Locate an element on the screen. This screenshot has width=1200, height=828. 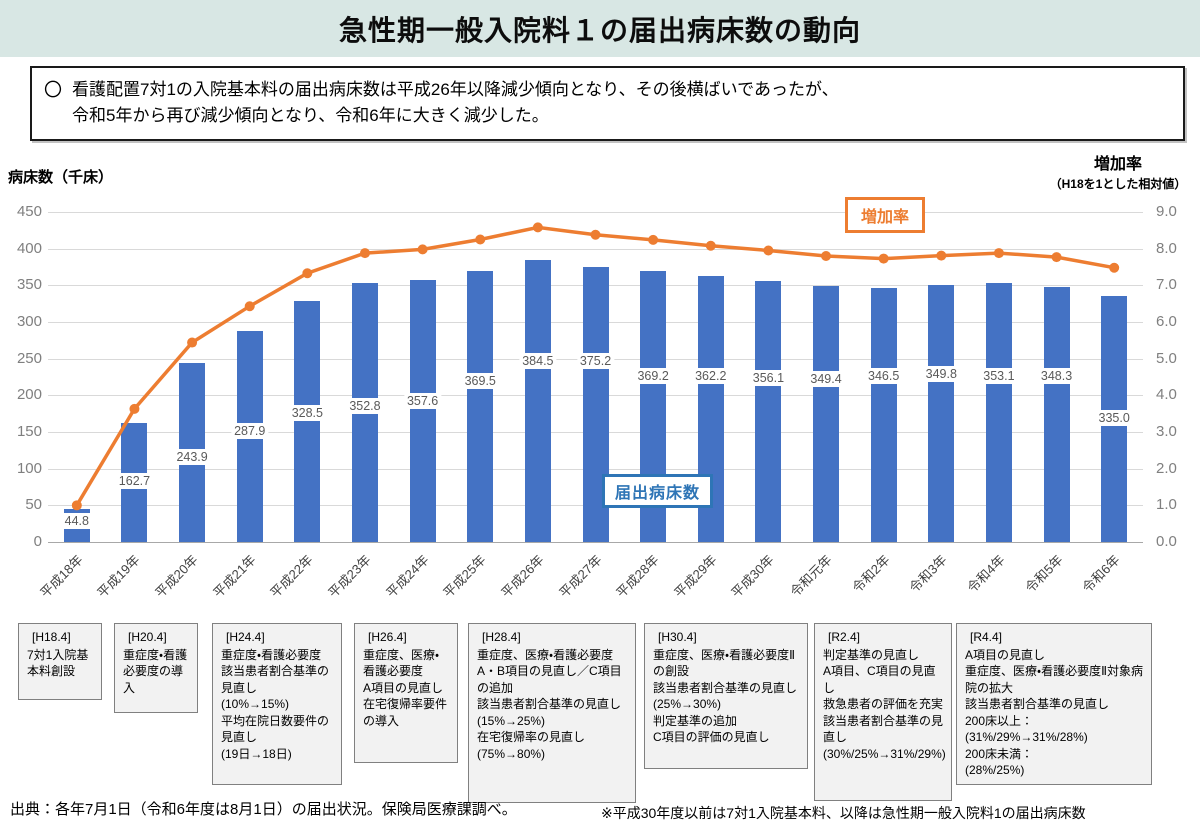
annotation-title: [R4.4] is located at coordinates (986, 637).